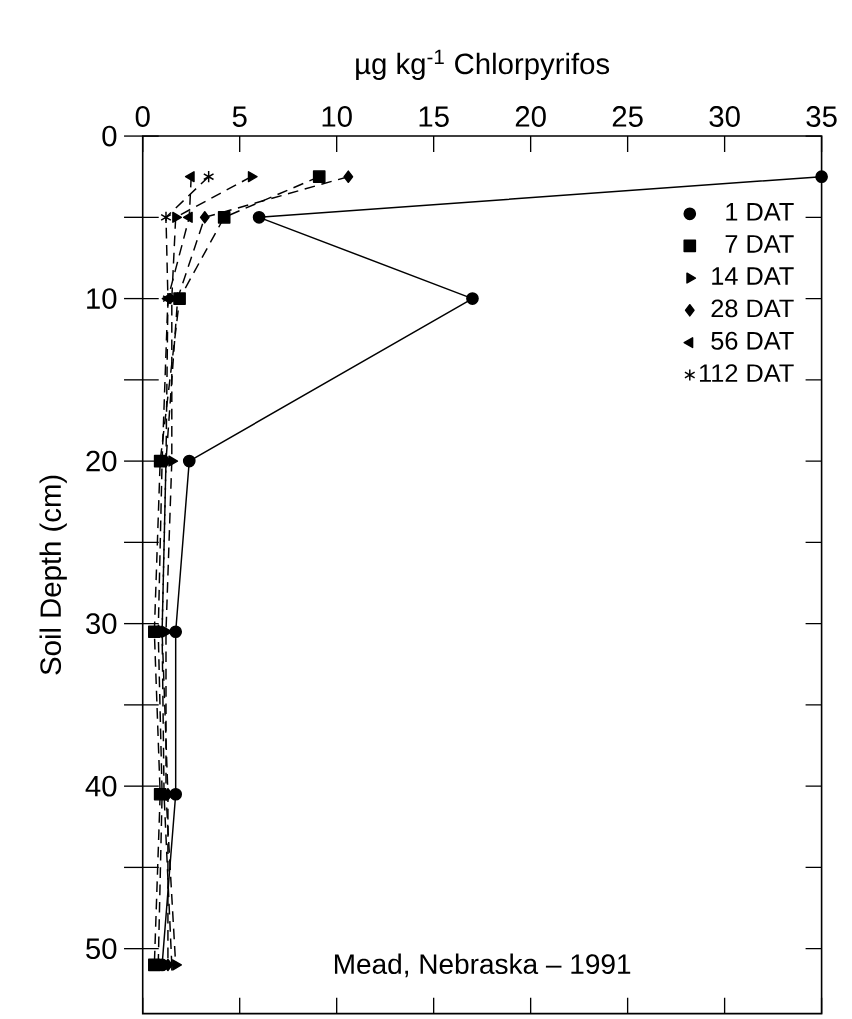  Describe the element at coordinates (434, 116) in the screenshot. I see `x-tick-label: 15` at that location.